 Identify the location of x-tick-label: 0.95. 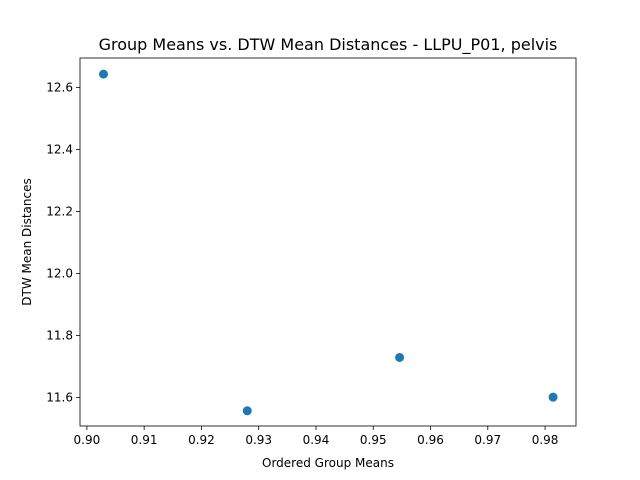
(373, 440).